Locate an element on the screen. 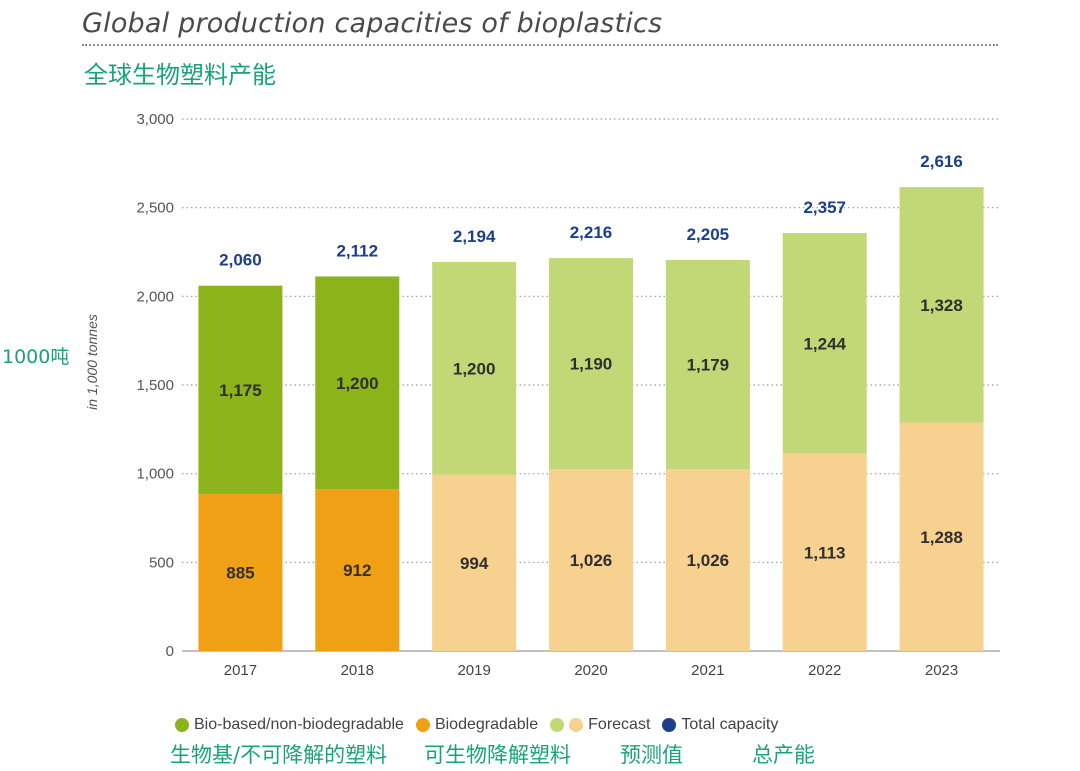 The image size is (1080, 771). legend-cn-bio-based: 生物基/不可降解的塑料 is located at coordinates (279, 755).